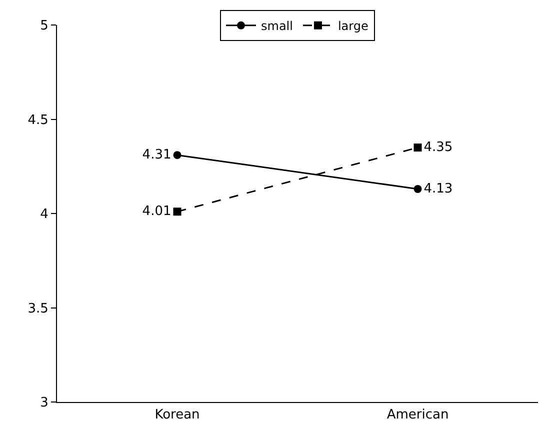  What do you see at coordinates (44, 403) in the screenshot?
I see `y-tick-label: 3` at bounding box center [44, 403].